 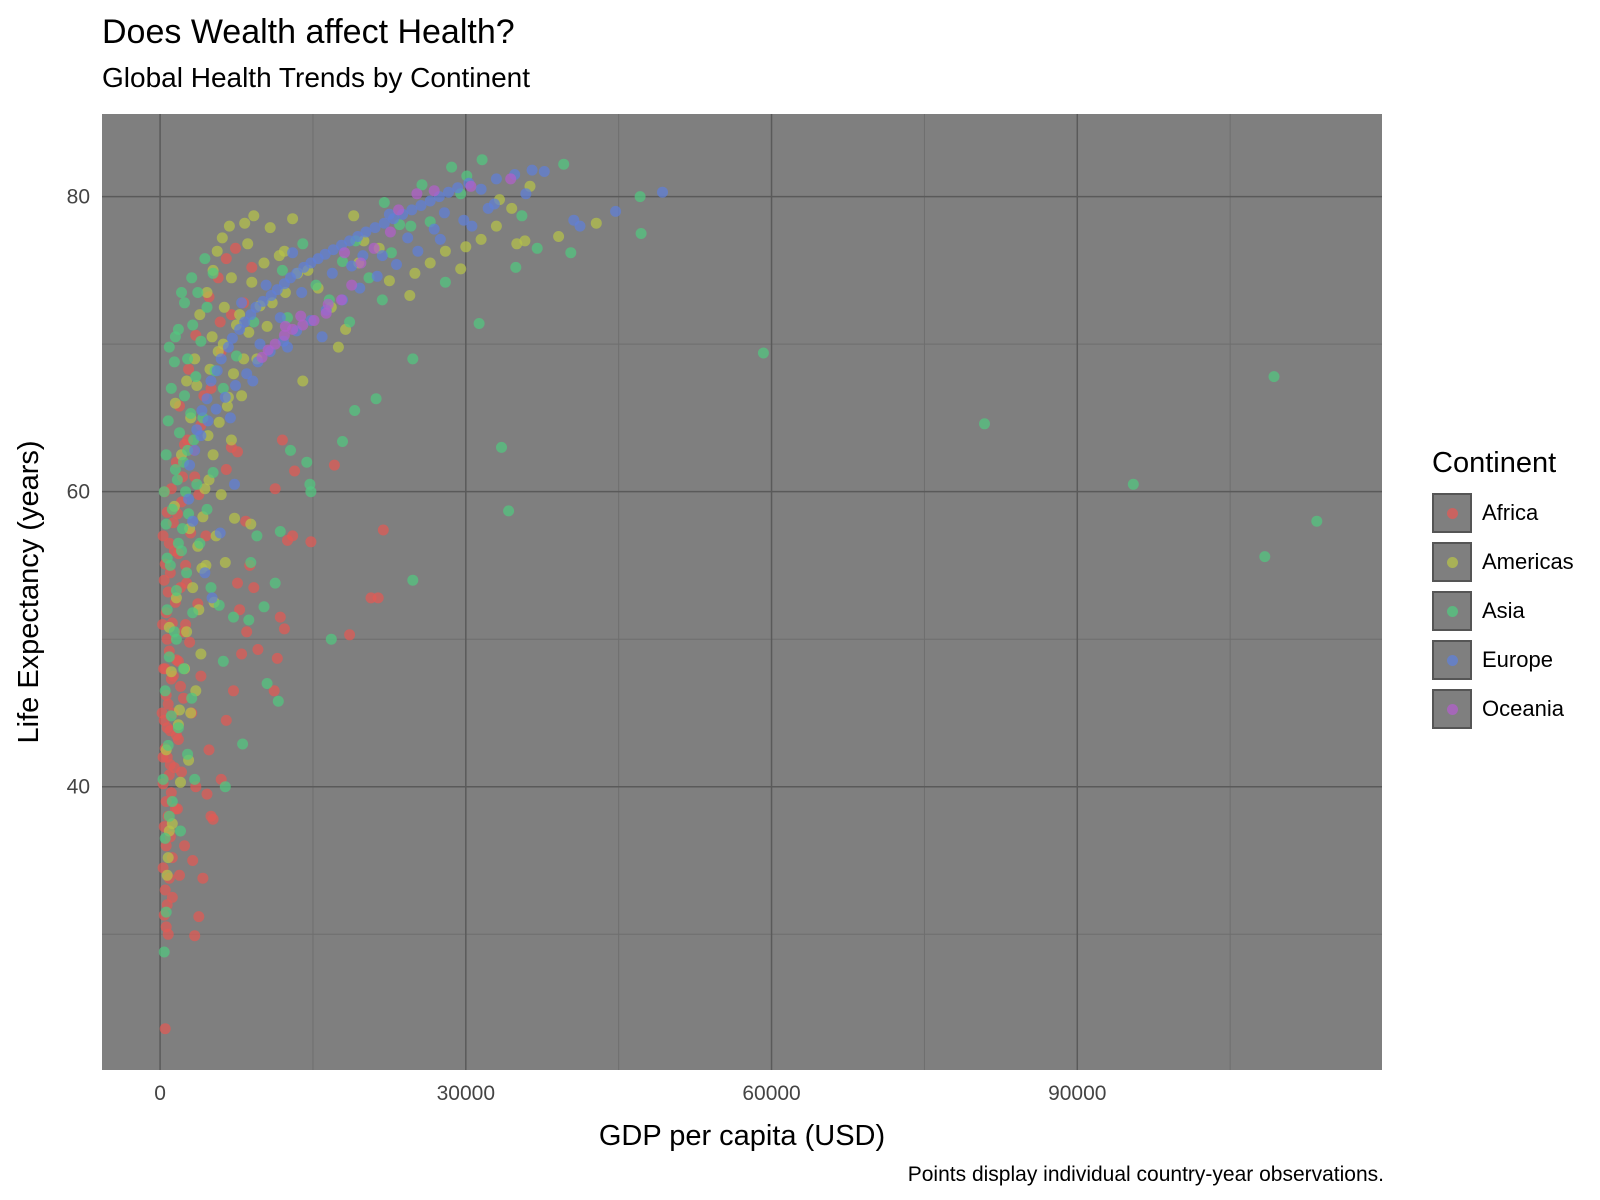 I want to click on legend-dot-africa, so click(x=1452, y=513).